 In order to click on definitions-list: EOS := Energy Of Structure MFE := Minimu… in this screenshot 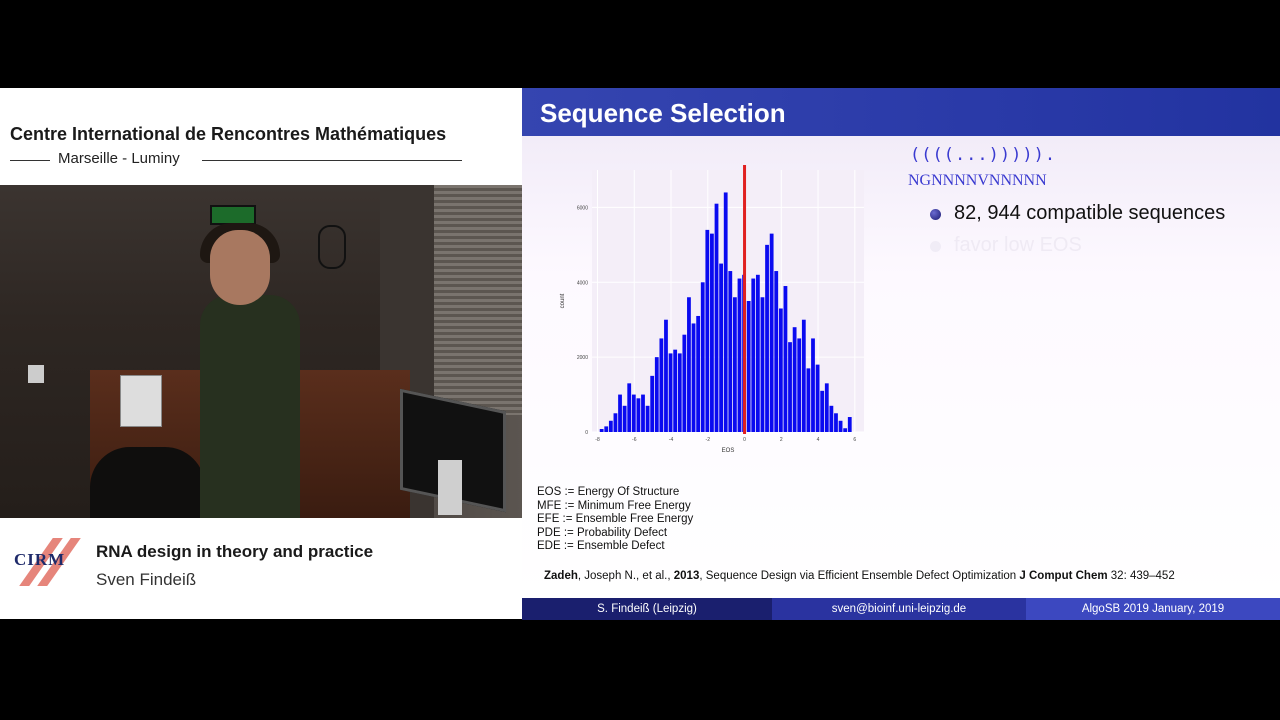, I will do `click(615, 520)`.